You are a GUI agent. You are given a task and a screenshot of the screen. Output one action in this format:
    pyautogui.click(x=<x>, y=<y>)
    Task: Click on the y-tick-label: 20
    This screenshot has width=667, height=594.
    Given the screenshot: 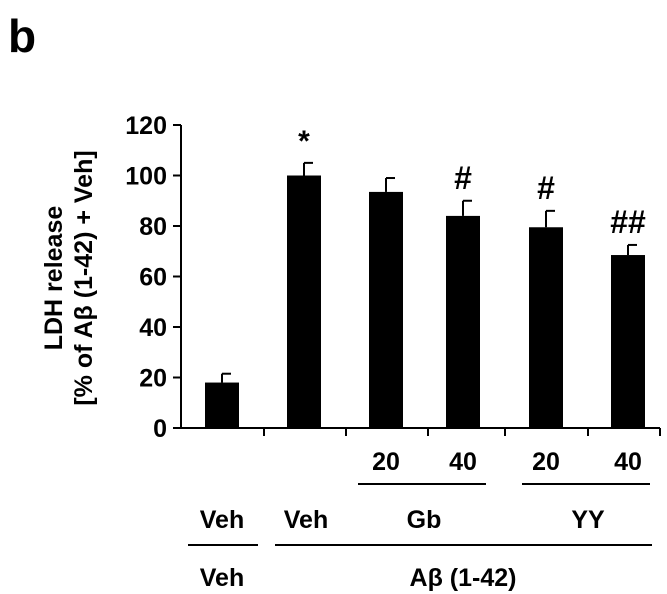 What is the action you would take?
    pyautogui.click(x=153, y=379)
    